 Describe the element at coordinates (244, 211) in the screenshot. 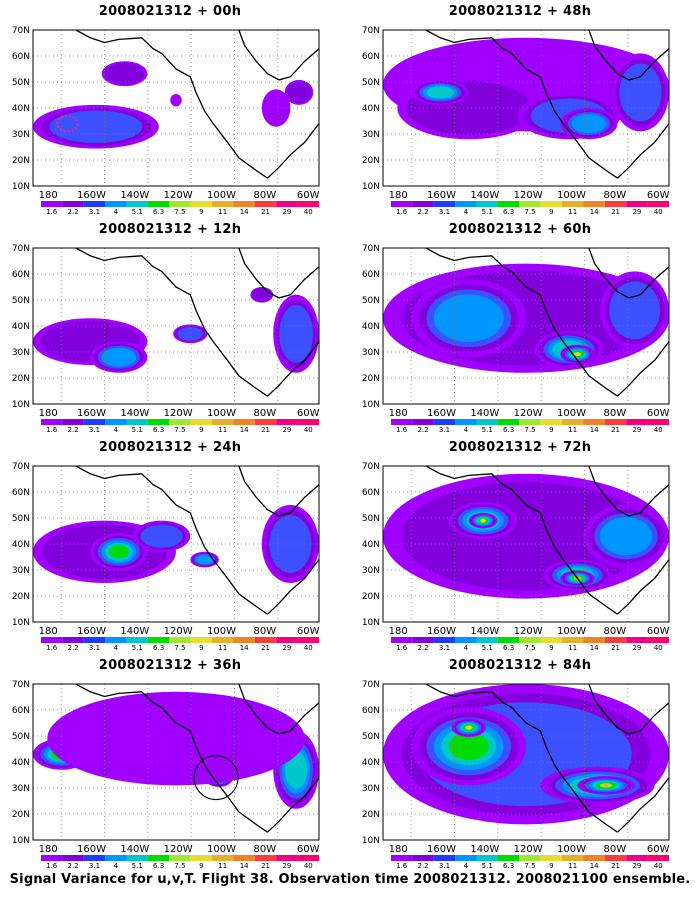

I see `colorbar-label: 14` at that location.